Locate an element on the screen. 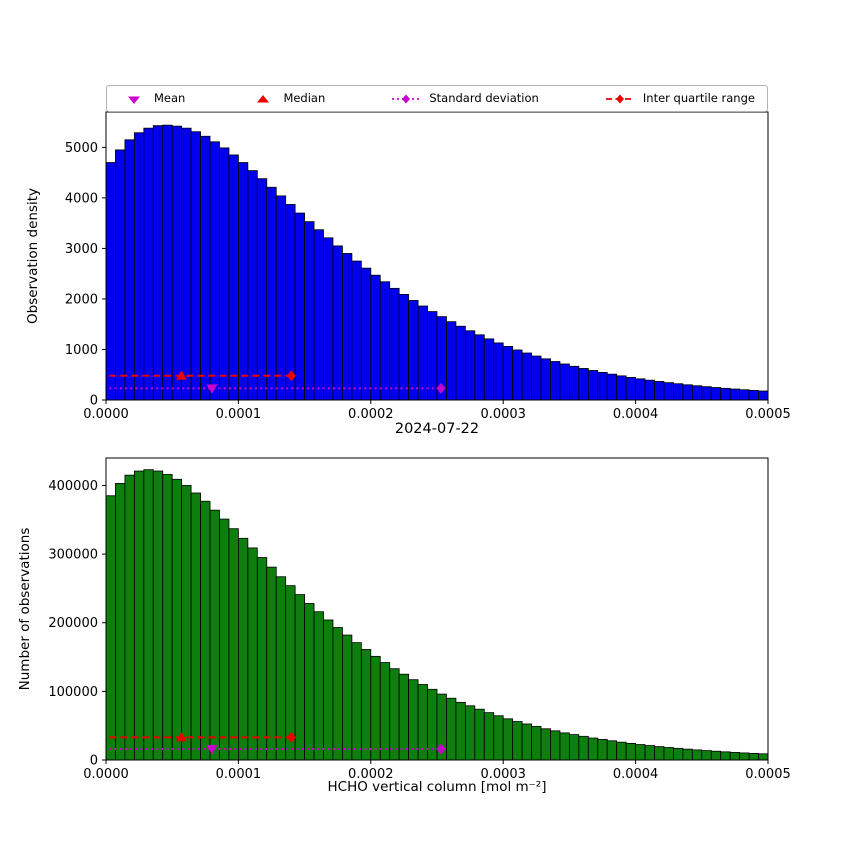 This screenshot has width=850, height=850. iqr-diamond-dashed-icon is located at coordinates (619, 98).